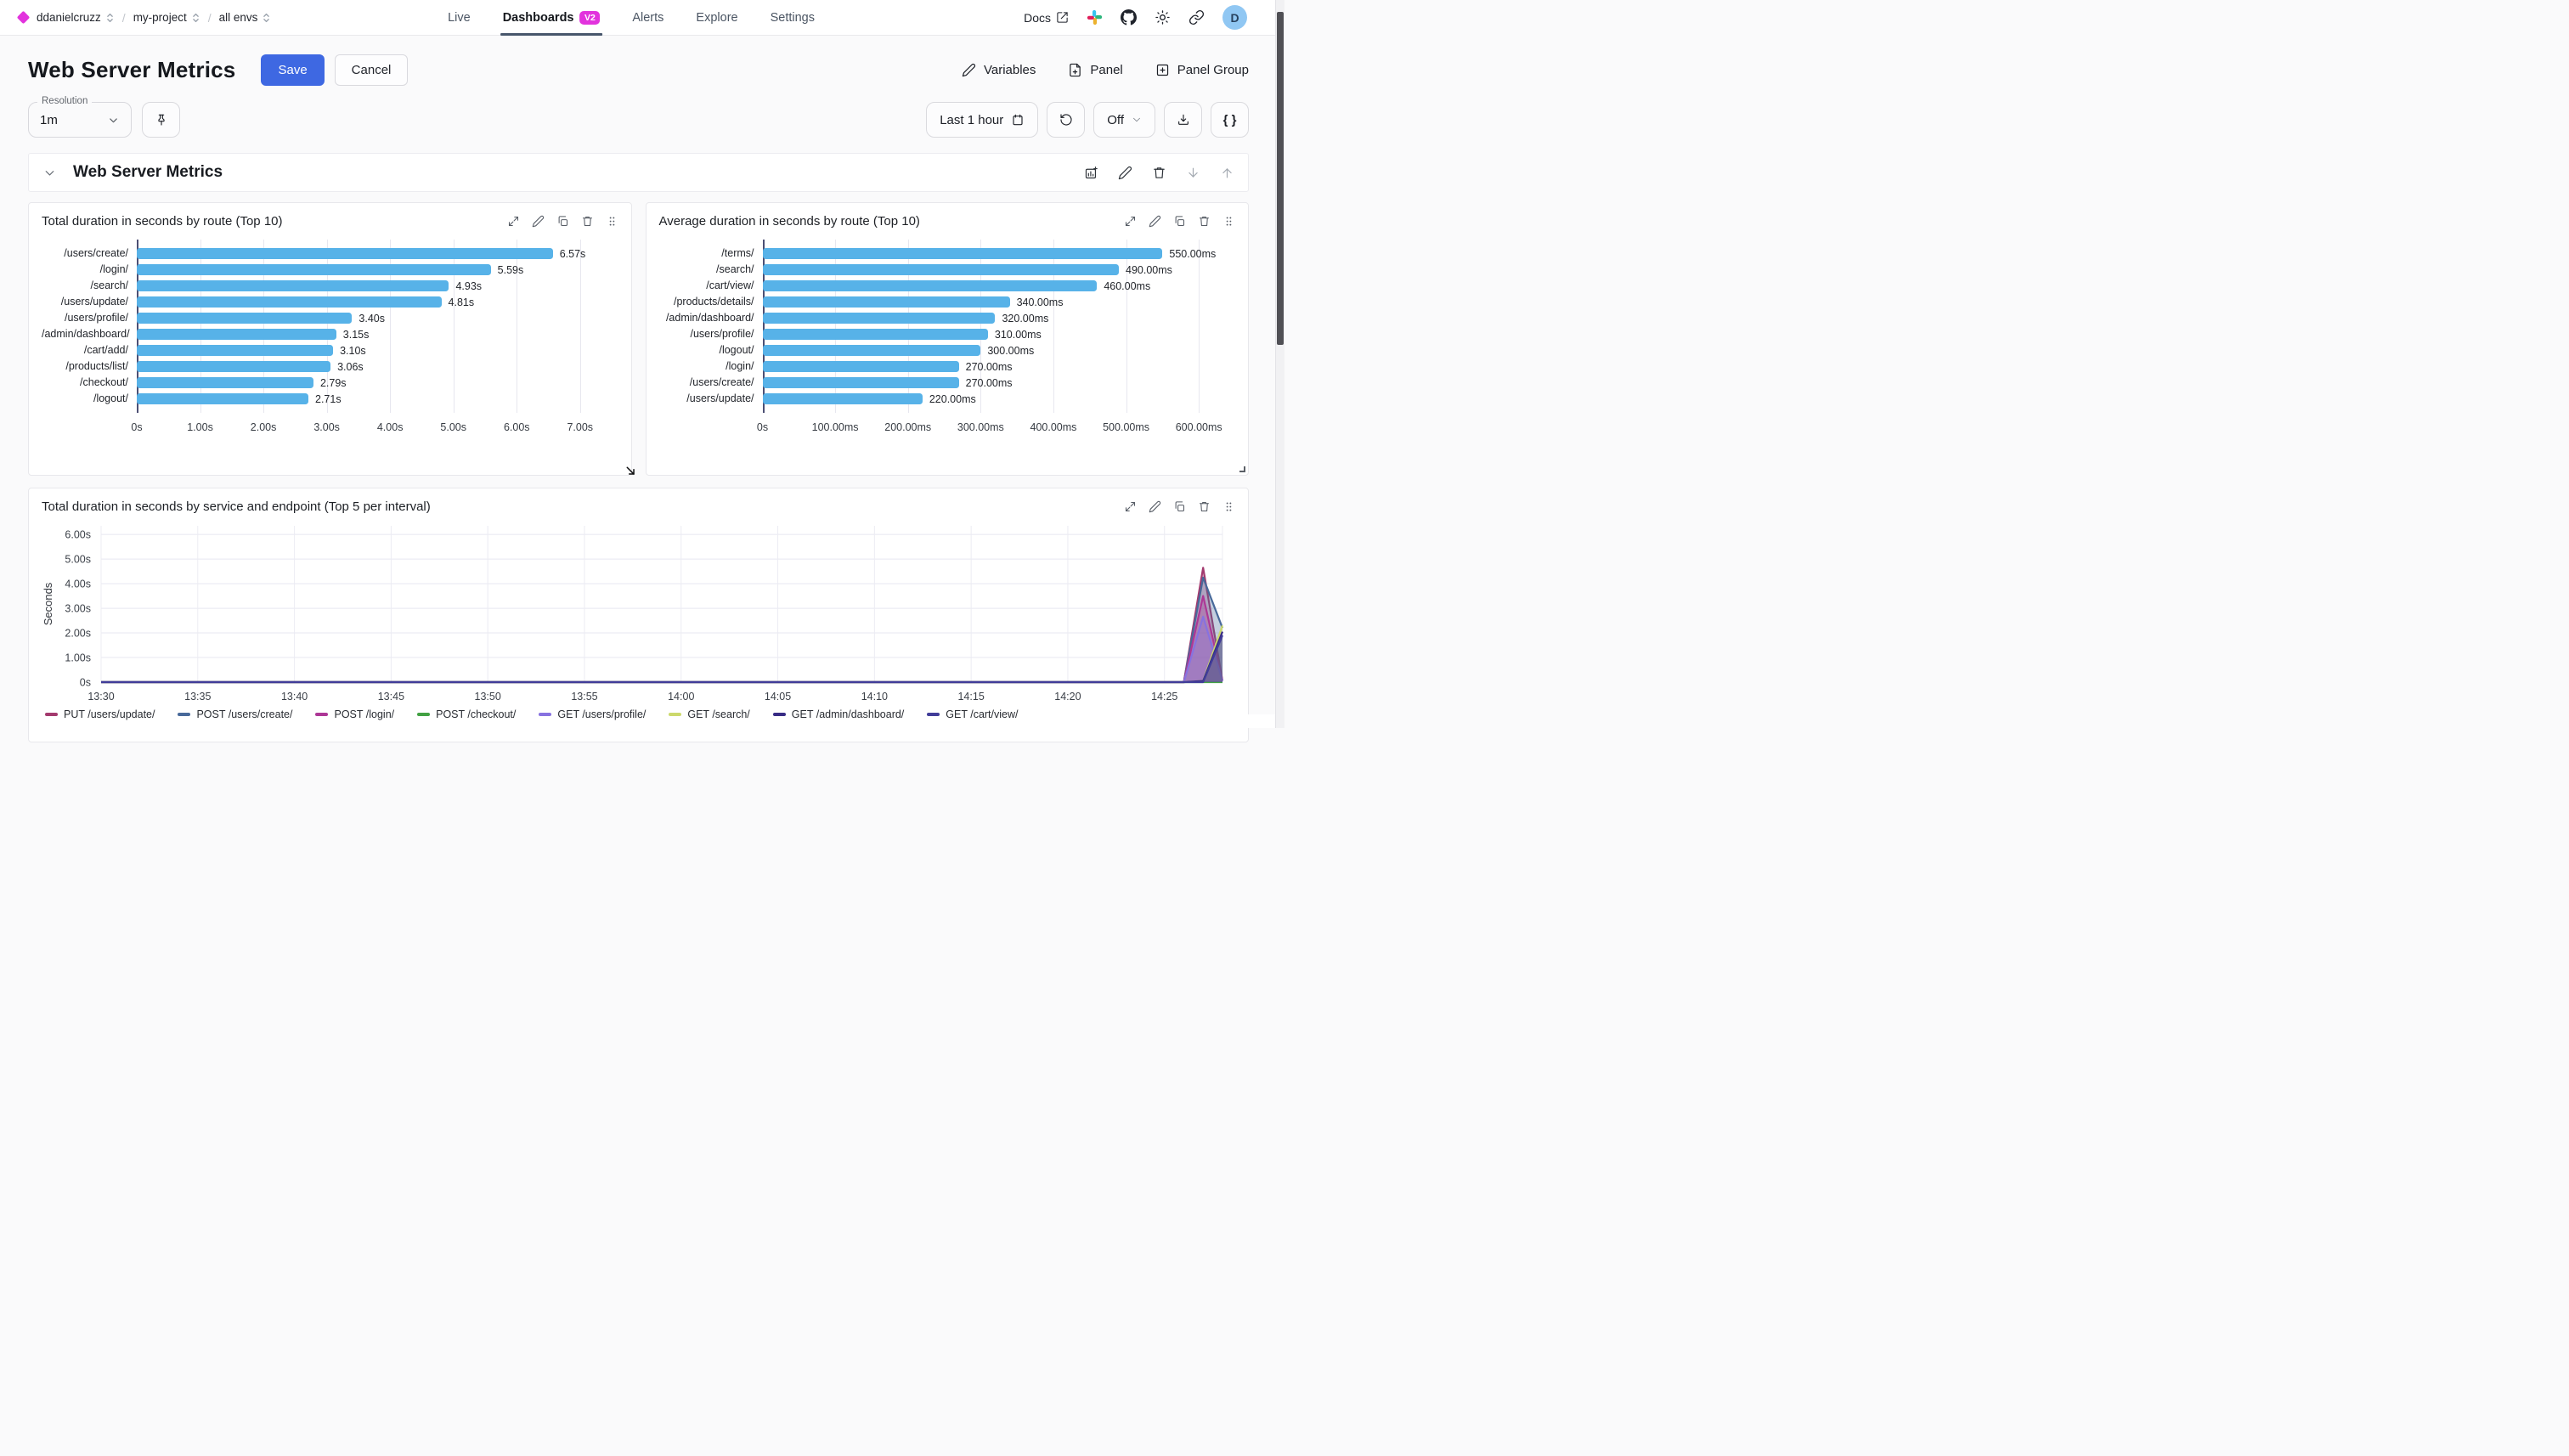 The height and width of the screenshot is (1456, 2569). What do you see at coordinates (1197, 17) in the screenshot?
I see `share-link-icon` at bounding box center [1197, 17].